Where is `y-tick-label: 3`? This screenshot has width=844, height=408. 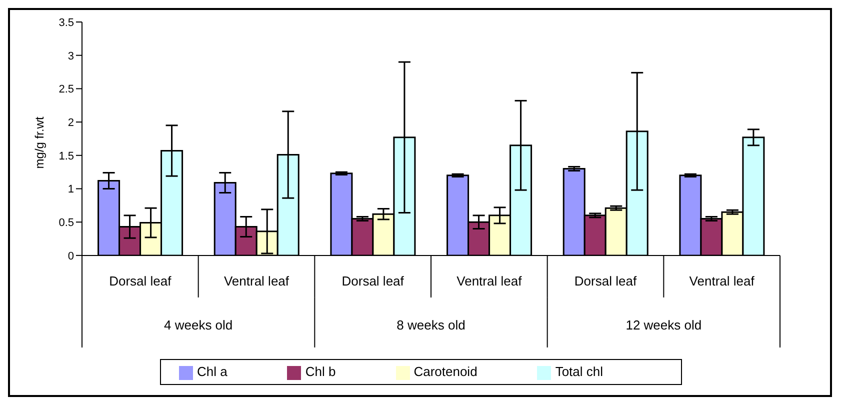
y-tick-label: 3 is located at coordinates (71, 56).